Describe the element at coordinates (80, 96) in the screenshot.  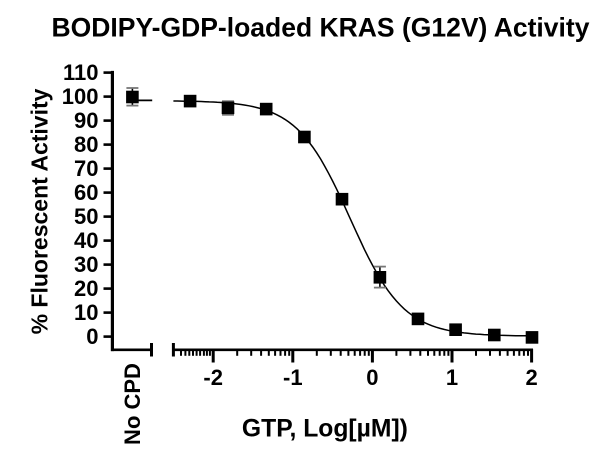
I see `svg-text: 100` at that location.